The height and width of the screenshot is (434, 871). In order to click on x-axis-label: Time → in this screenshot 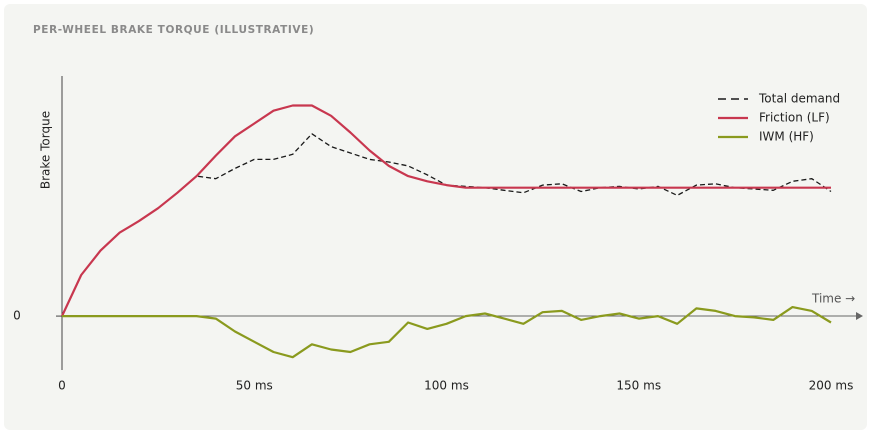, I will do `click(833, 299)`.